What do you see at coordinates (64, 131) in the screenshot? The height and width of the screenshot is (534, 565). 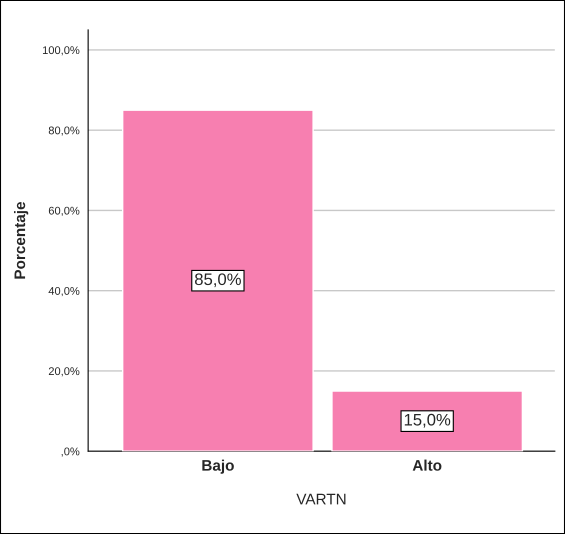 I see `y-tick-label: 80,0%` at bounding box center [64, 131].